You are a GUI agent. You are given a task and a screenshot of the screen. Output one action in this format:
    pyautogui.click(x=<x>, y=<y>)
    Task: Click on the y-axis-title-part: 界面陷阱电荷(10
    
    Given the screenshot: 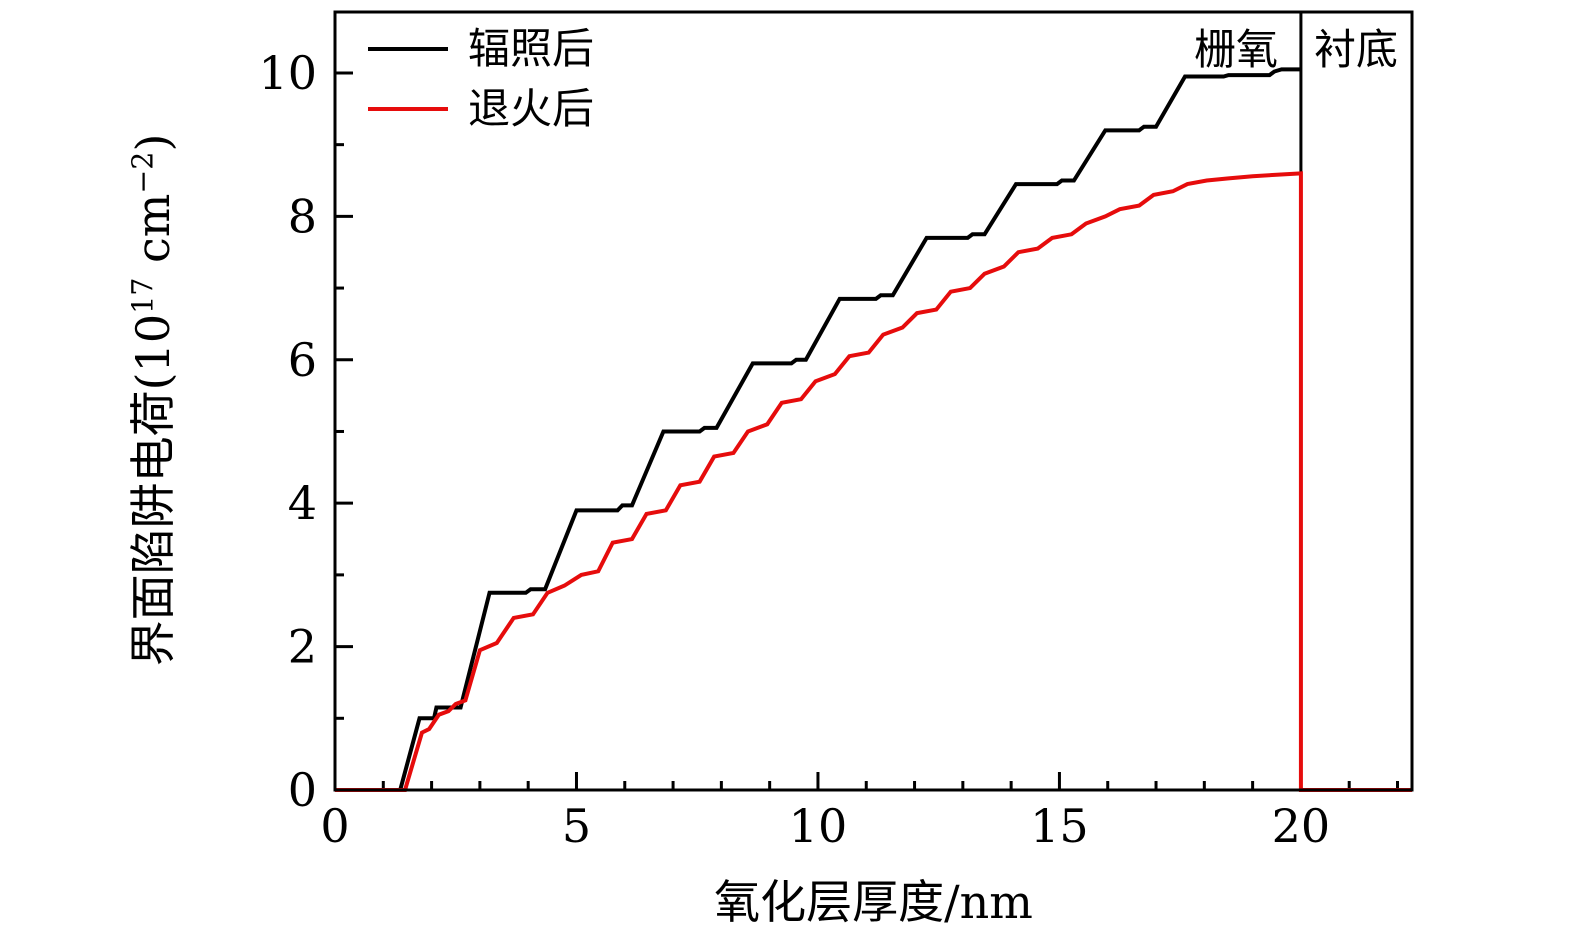 What is the action you would take?
    pyautogui.click(x=153, y=490)
    